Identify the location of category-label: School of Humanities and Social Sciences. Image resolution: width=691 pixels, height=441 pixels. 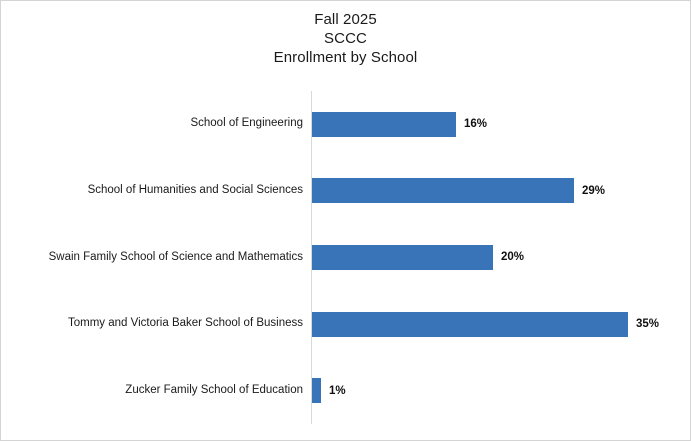
(195, 189).